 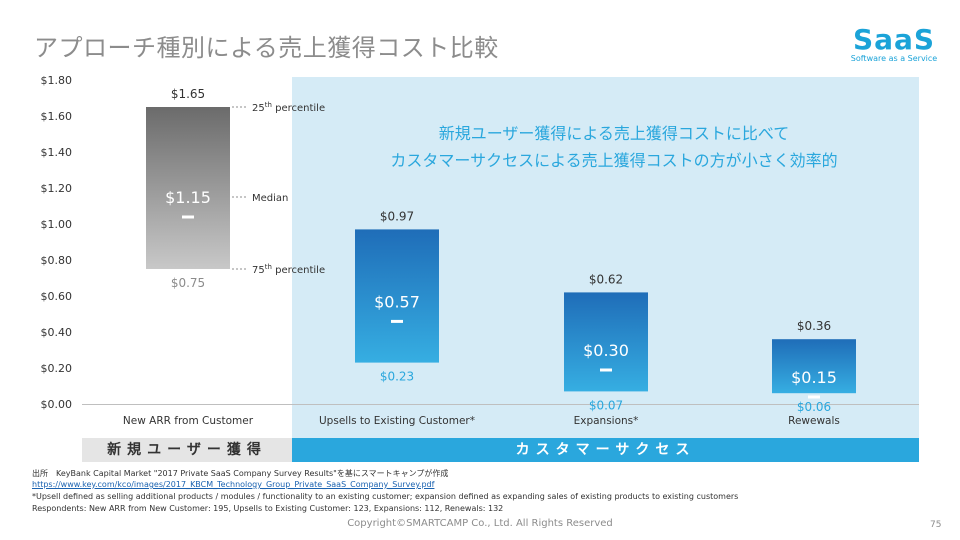 I want to click on category-new-user-acquisition: 新規ユーザー獲得, so click(x=187, y=450).